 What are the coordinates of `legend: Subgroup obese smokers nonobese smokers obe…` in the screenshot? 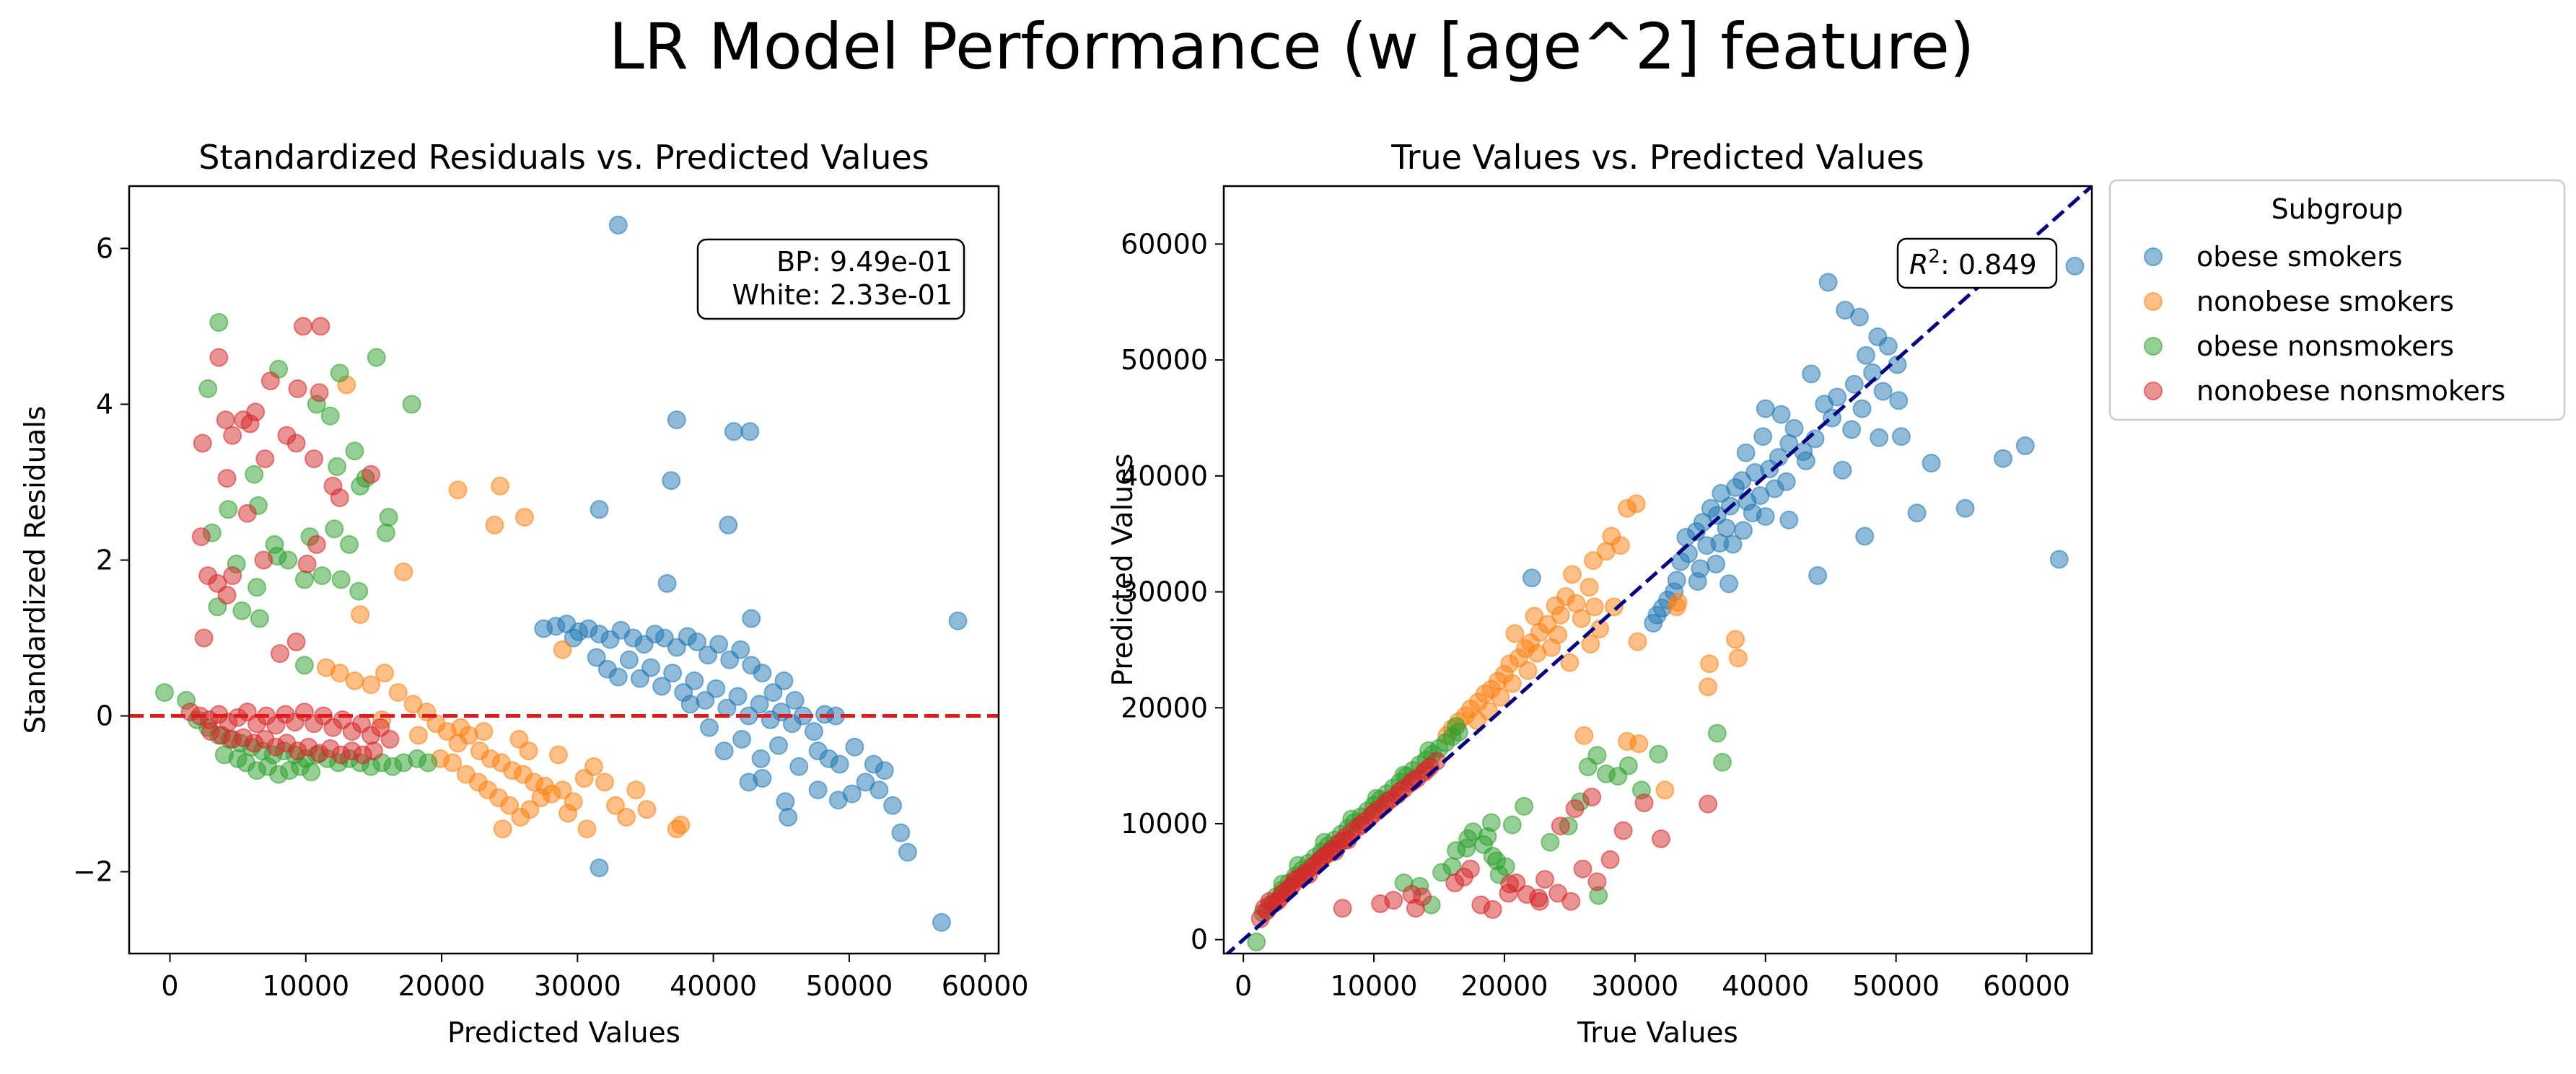 It's located at (2337, 300).